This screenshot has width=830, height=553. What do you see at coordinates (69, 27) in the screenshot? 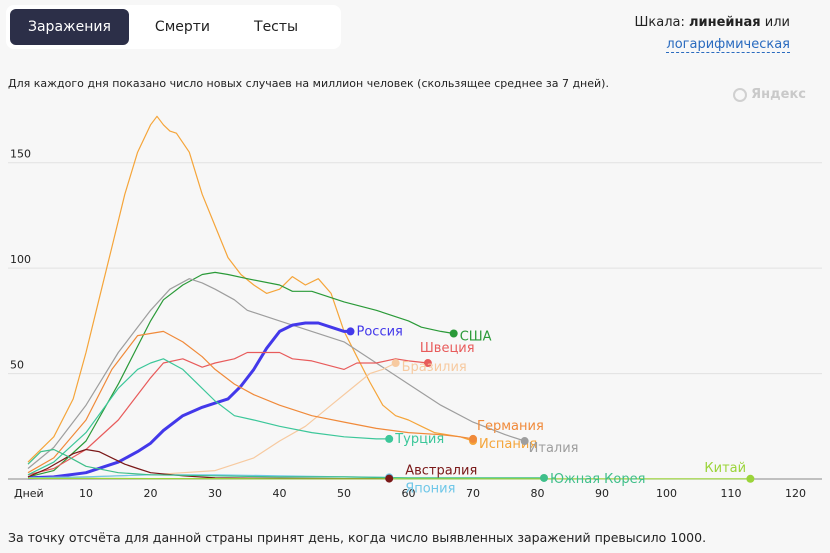
I see `tab-infections: Заражения` at bounding box center [69, 27].